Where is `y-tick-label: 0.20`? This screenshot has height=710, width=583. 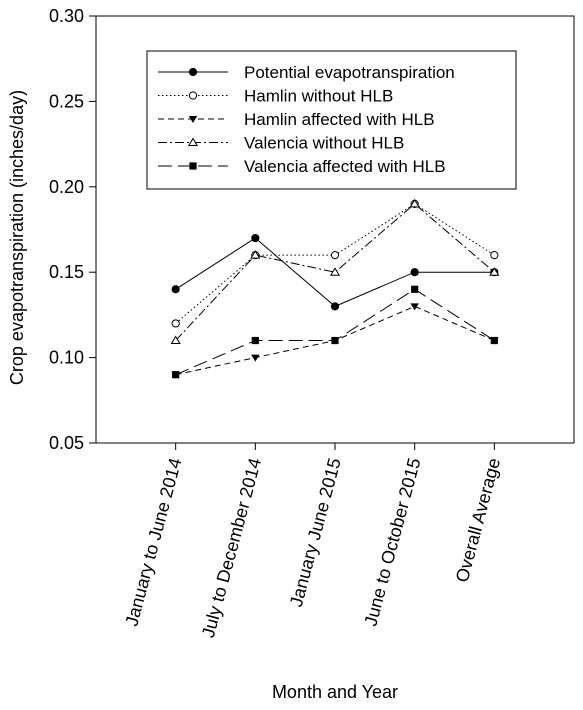 y-tick-label: 0.20 is located at coordinates (66, 187).